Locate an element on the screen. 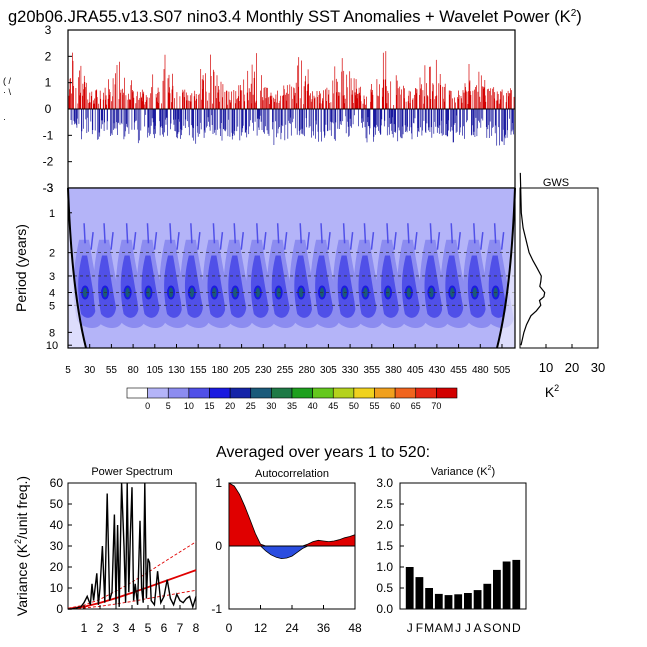 This screenshot has height=647, width=647. colorbar-label: 20 is located at coordinates (230, 406).